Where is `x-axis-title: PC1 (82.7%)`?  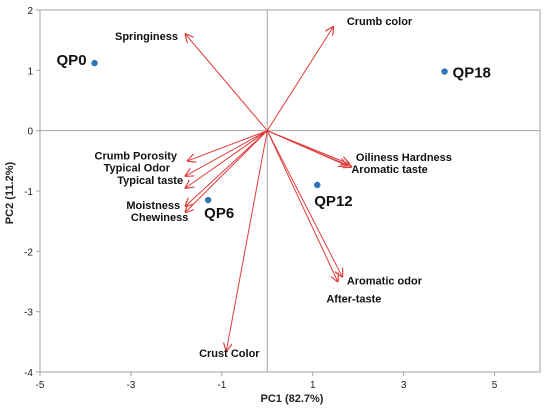 x-axis-title: PC1 (82.7%) is located at coordinates (292, 399).